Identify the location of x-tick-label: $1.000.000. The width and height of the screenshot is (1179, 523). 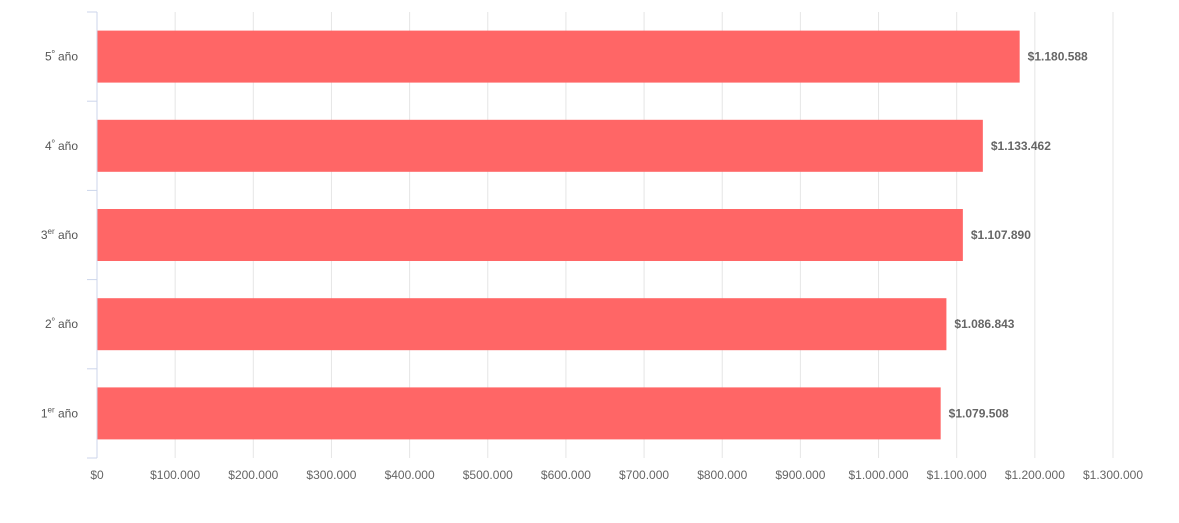
(879, 475).